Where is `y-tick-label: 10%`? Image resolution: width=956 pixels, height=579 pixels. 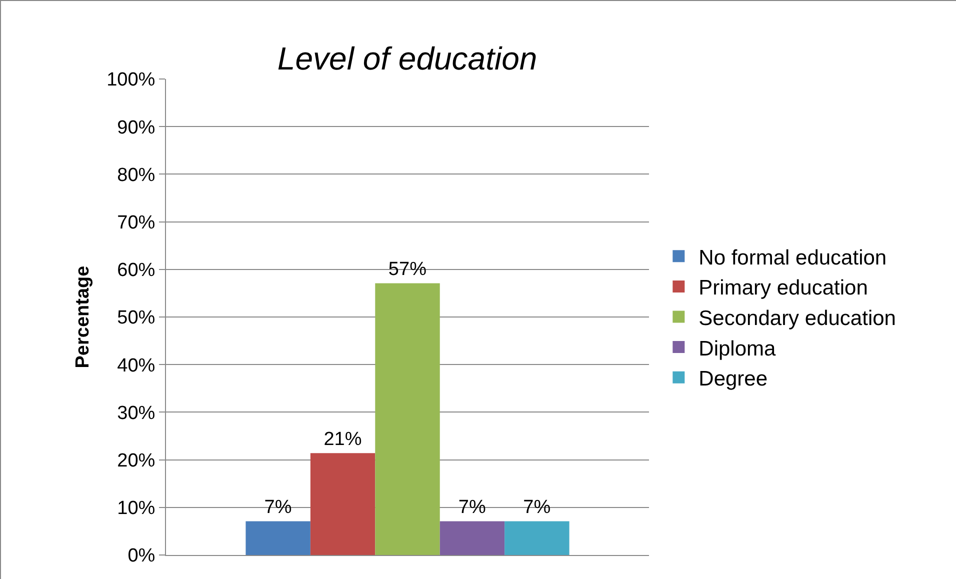
y-tick-label: 10% is located at coordinates (136, 509).